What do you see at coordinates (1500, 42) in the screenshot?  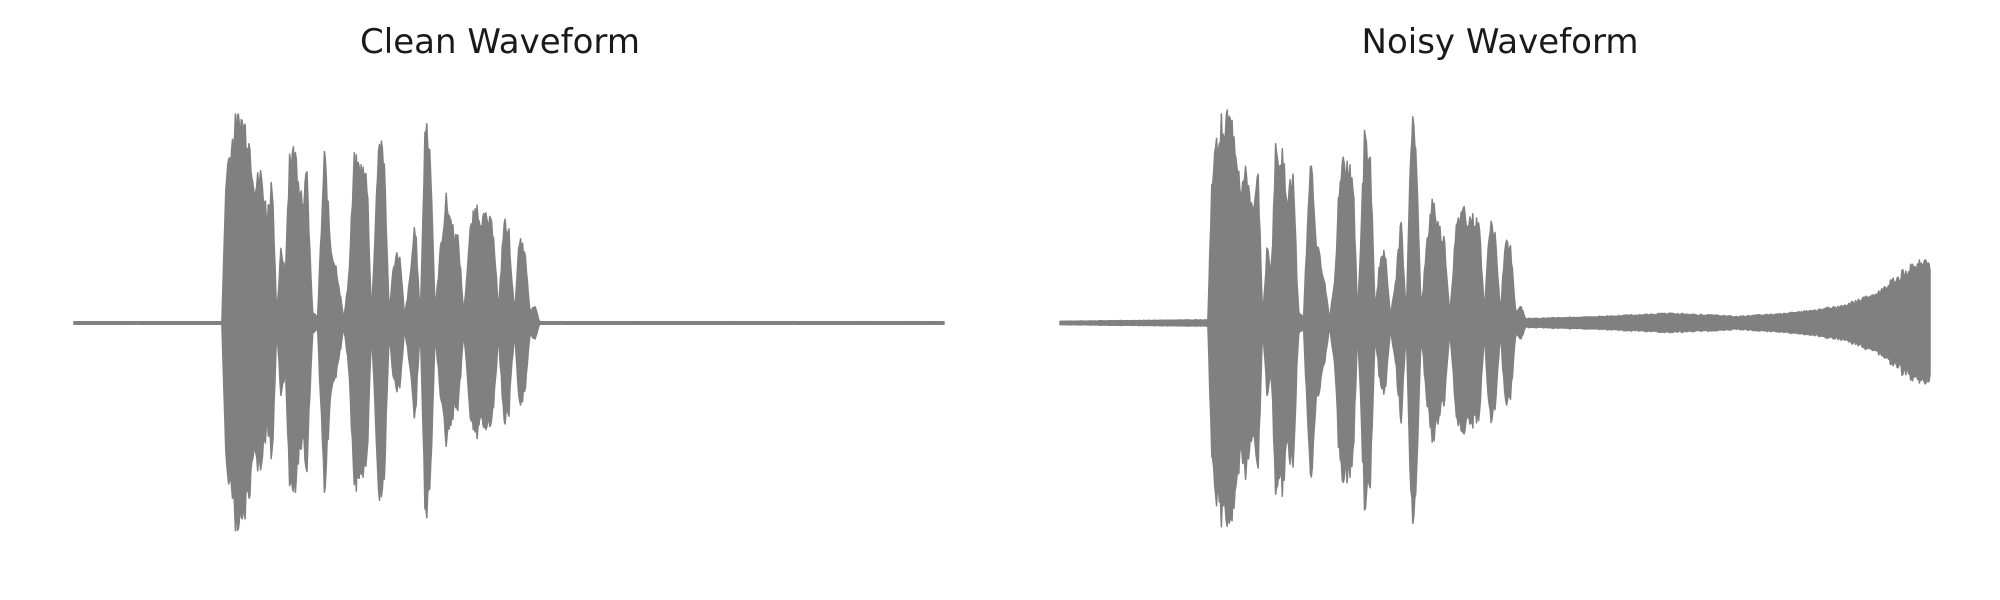 I see `noisy-waveform-title: Noisy Waveform` at bounding box center [1500, 42].